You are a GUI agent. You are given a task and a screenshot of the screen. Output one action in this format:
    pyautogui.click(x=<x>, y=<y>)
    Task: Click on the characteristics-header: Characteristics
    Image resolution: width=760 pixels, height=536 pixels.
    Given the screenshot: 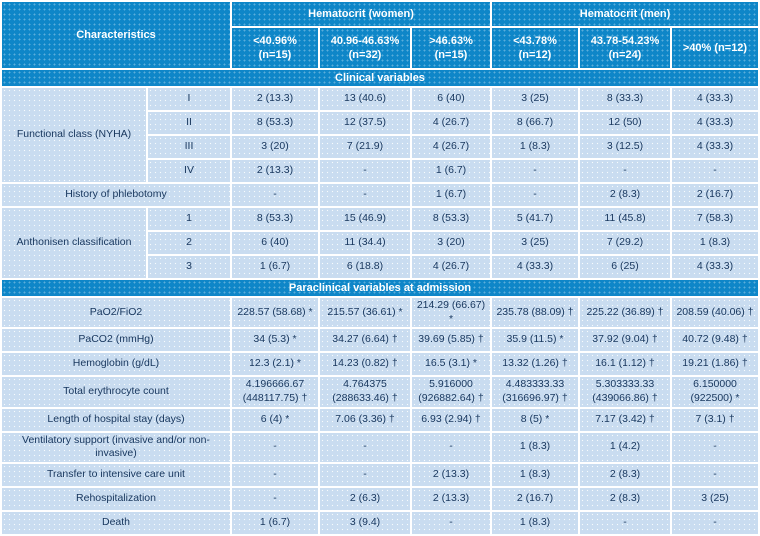 What is the action you would take?
    pyautogui.click(x=116, y=35)
    